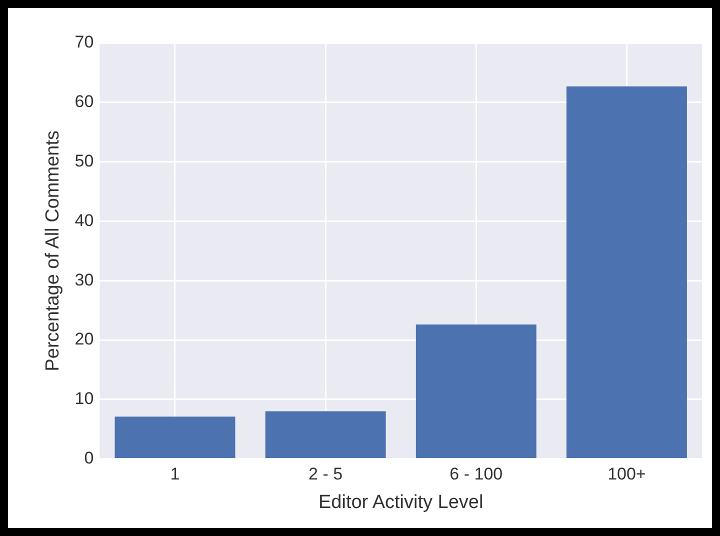  Describe the element at coordinates (53, 251) in the screenshot. I see `y-axis-title: Percentage of All Comments` at that location.